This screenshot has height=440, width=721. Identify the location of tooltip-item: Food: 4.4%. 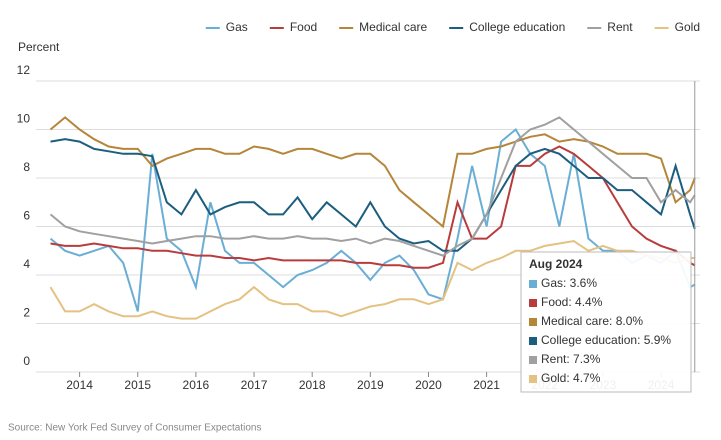
(572, 302).